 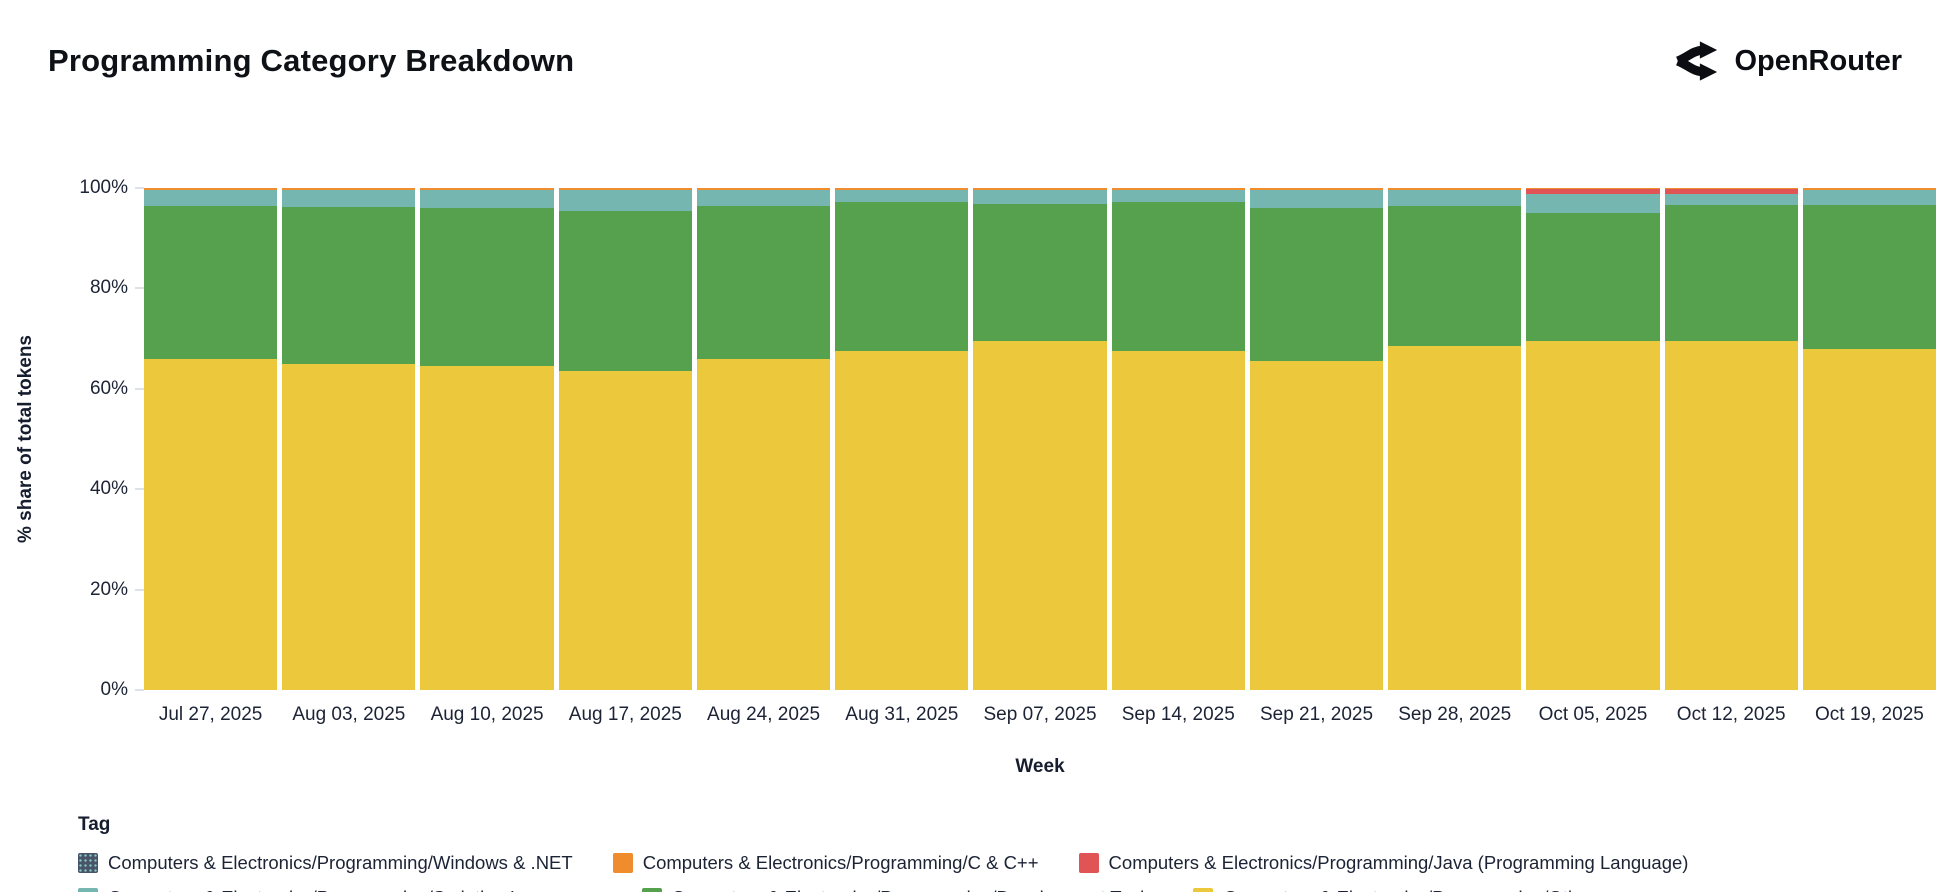 What do you see at coordinates (1040, 766) in the screenshot?
I see `x-axis-title: Week` at bounding box center [1040, 766].